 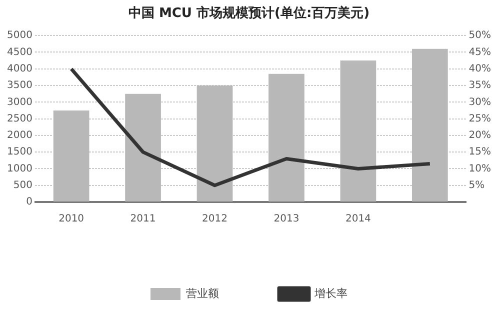 What do you see at coordinates (480, 102) in the screenshot?
I see `y2-tick-label: 30%` at bounding box center [480, 102].